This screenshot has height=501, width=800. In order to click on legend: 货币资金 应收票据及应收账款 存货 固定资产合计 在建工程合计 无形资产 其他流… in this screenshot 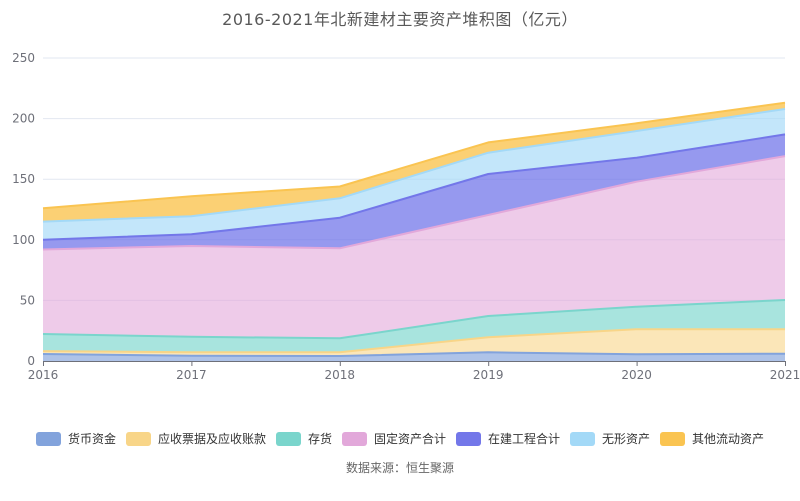, I will do `click(400, 438)`.